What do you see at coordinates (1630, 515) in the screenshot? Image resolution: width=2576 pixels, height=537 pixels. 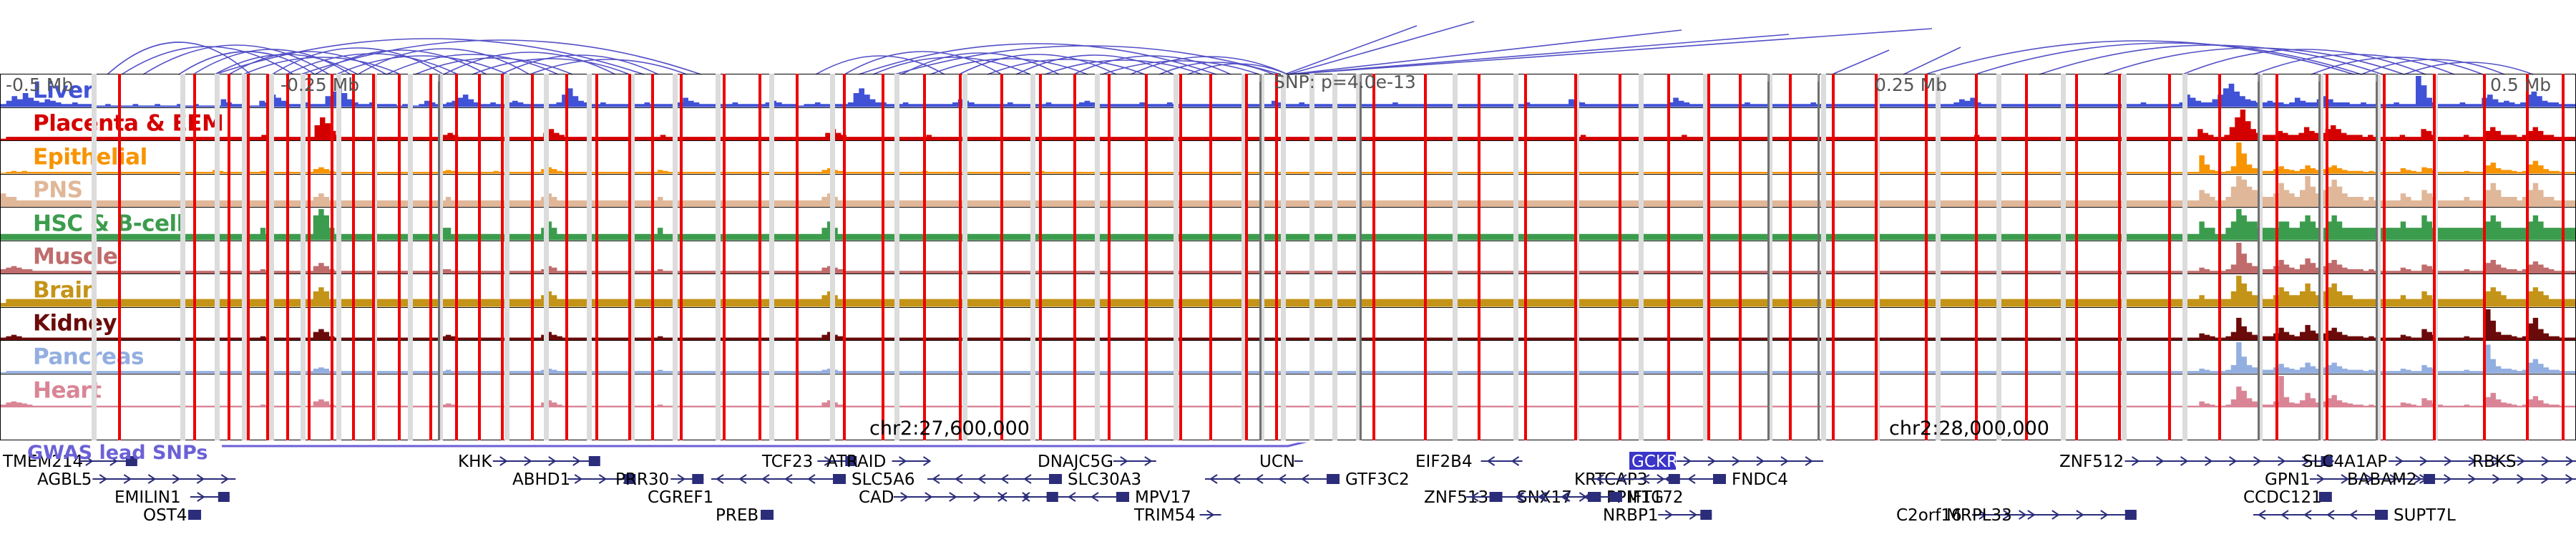 I see `gene-label: NRBP1` at bounding box center [1630, 515].